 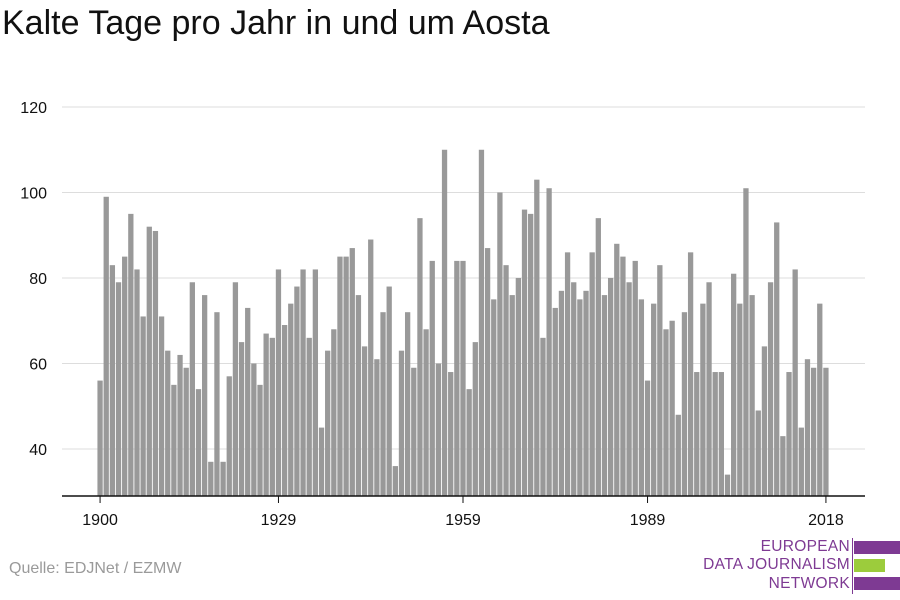 I want to click on bar-1985, so click(x=623, y=376).